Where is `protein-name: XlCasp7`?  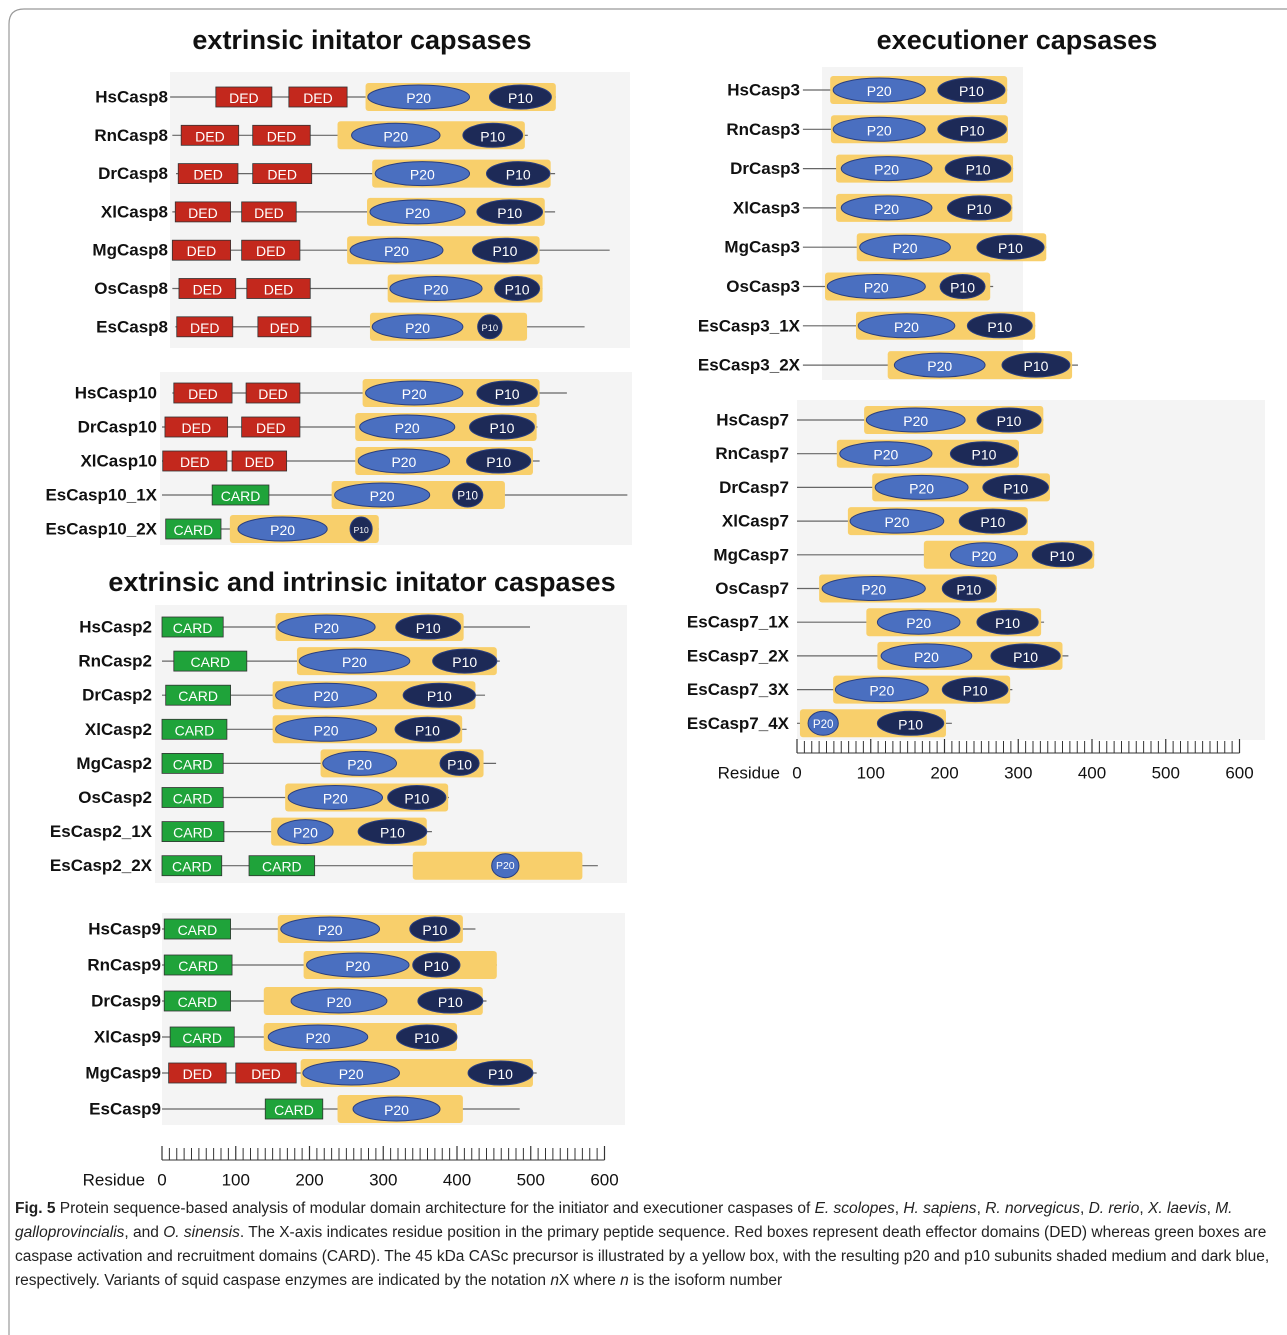
protein-name: XlCasp7 is located at coordinates (755, 521).